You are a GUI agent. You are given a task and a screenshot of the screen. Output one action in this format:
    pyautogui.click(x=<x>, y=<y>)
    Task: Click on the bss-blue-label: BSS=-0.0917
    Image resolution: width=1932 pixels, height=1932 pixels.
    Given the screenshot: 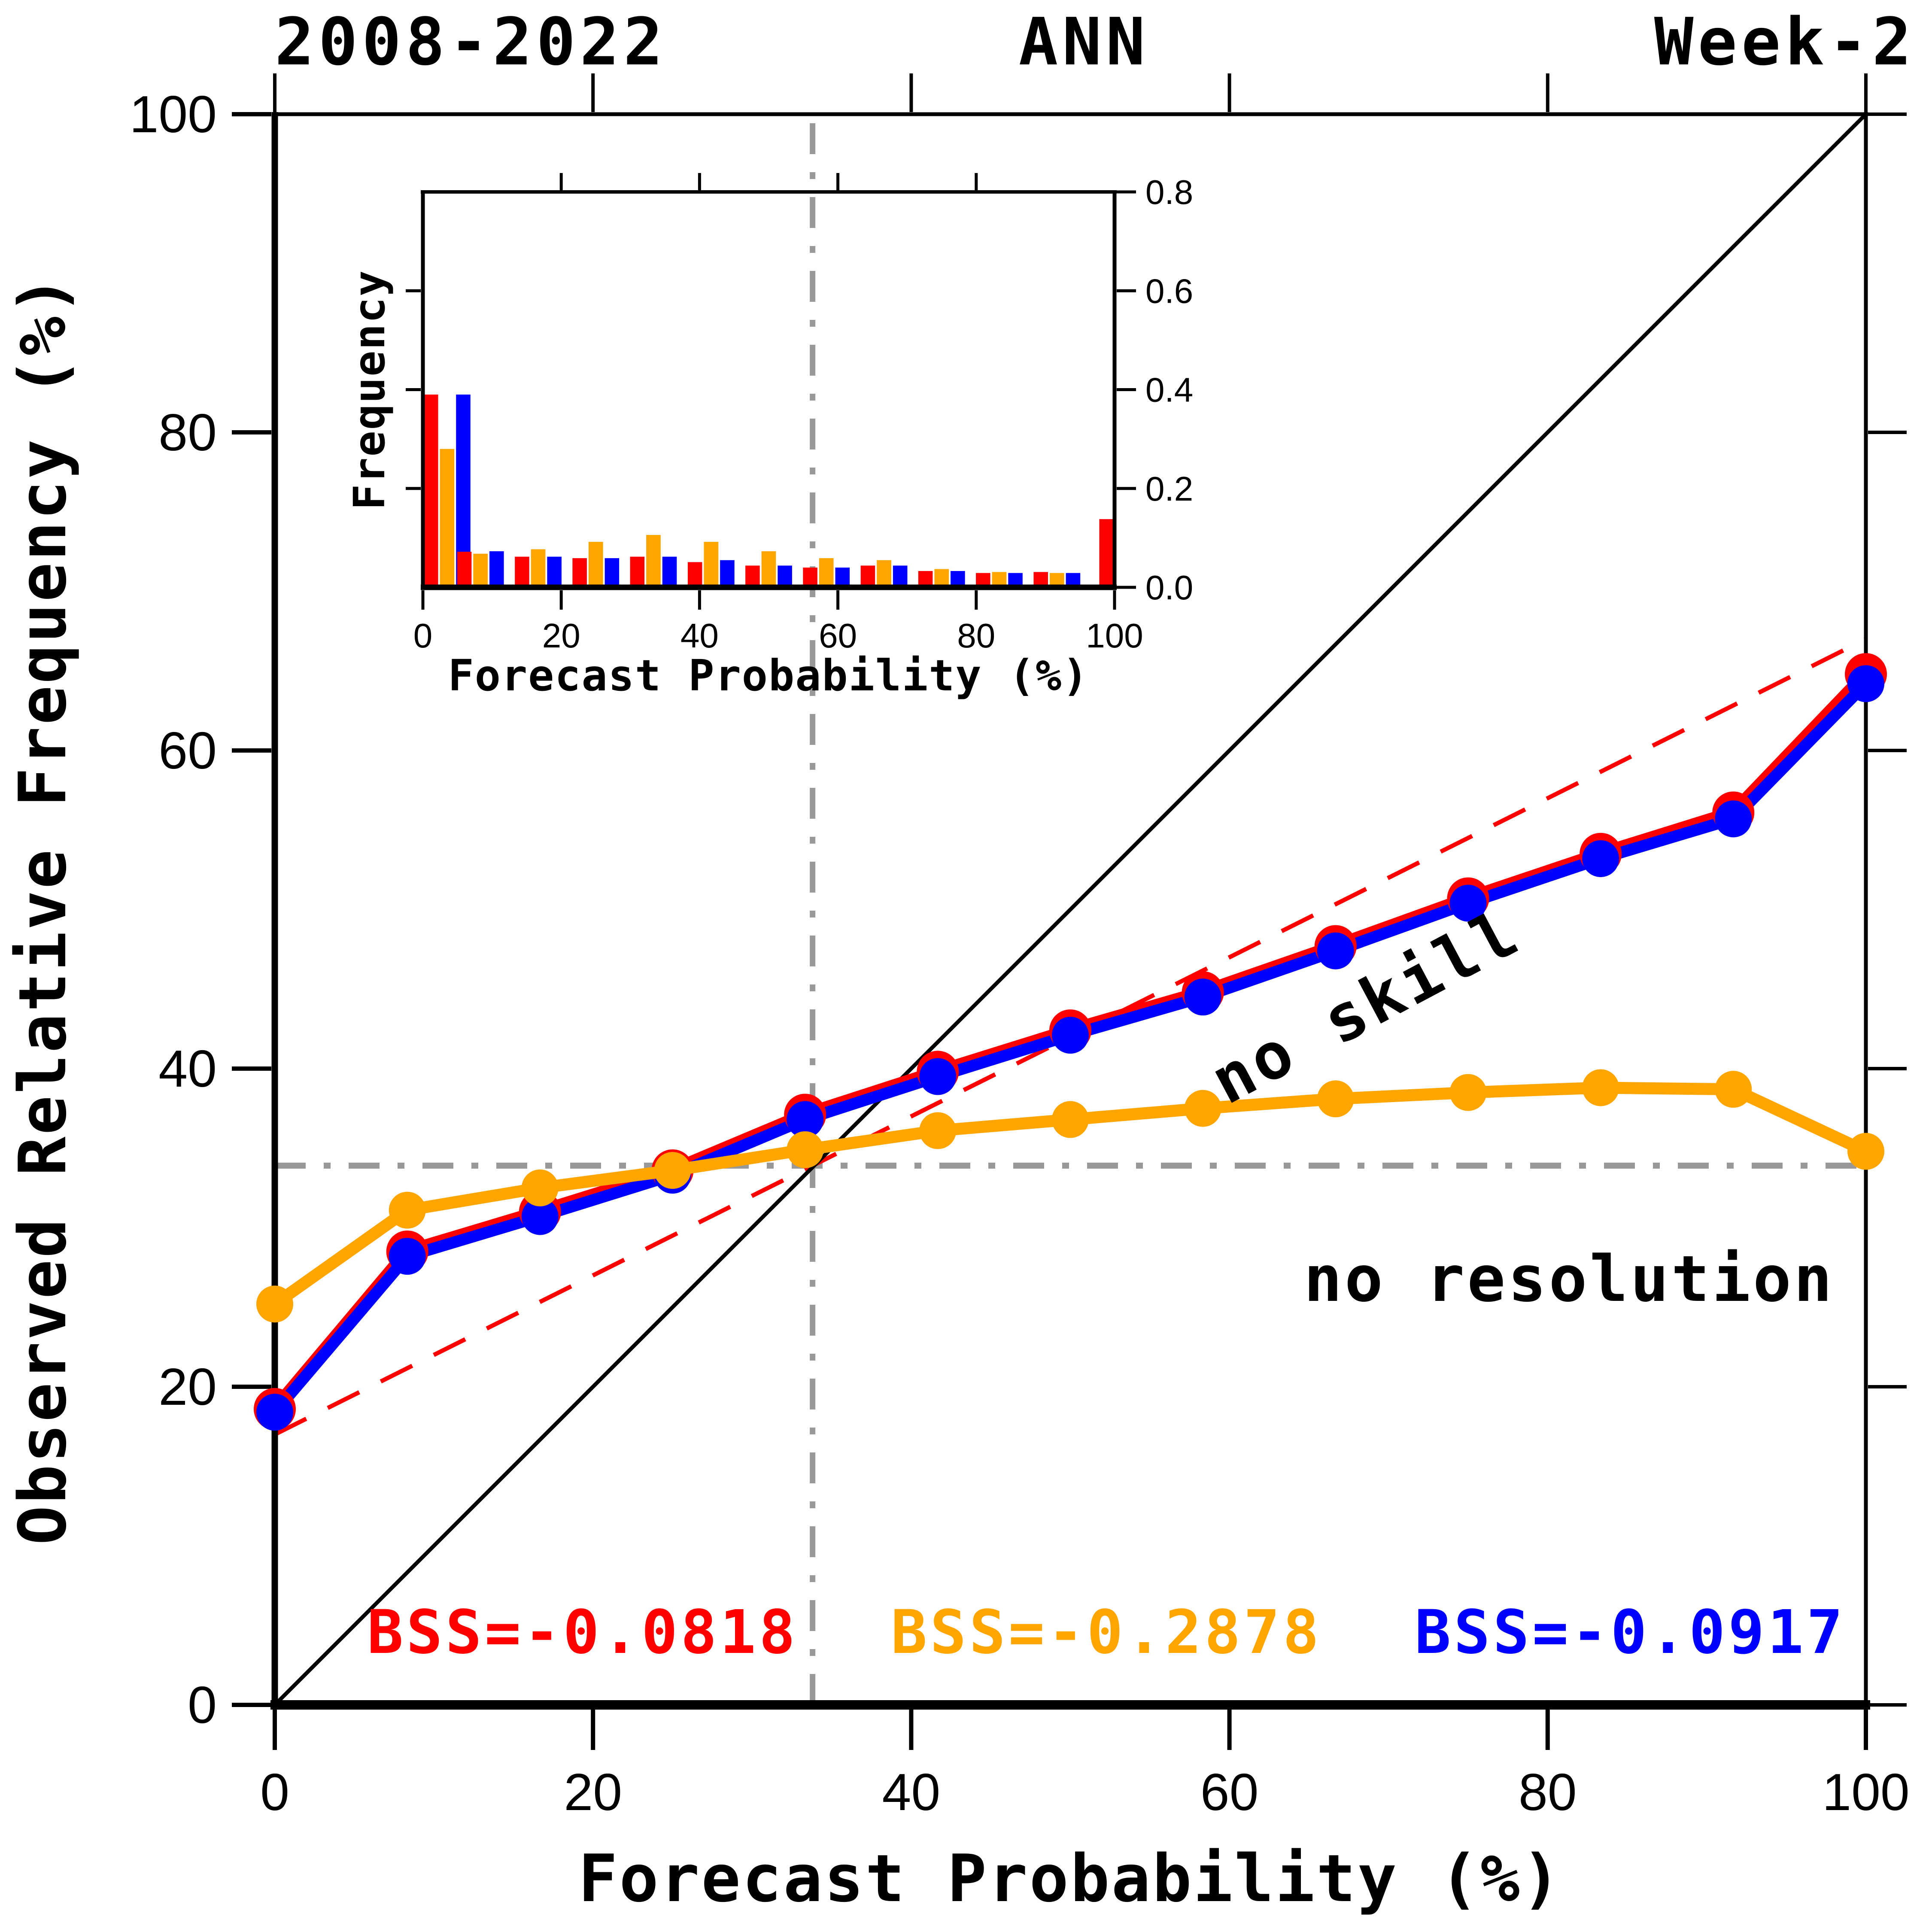 What is the action you would take?
    pyautogui.click(x=1631, y=1633)
    